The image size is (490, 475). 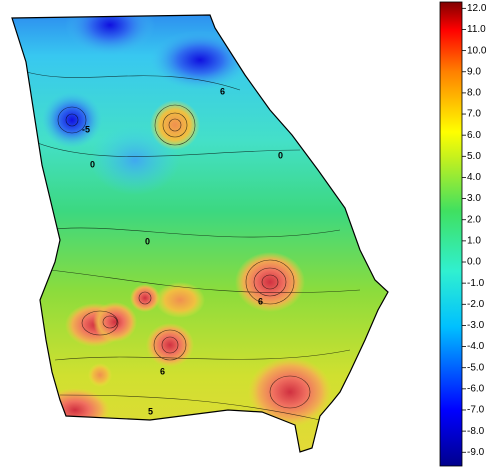 I want to click on colorbar-tick-label: -9.0, so click(x=476, y=452).